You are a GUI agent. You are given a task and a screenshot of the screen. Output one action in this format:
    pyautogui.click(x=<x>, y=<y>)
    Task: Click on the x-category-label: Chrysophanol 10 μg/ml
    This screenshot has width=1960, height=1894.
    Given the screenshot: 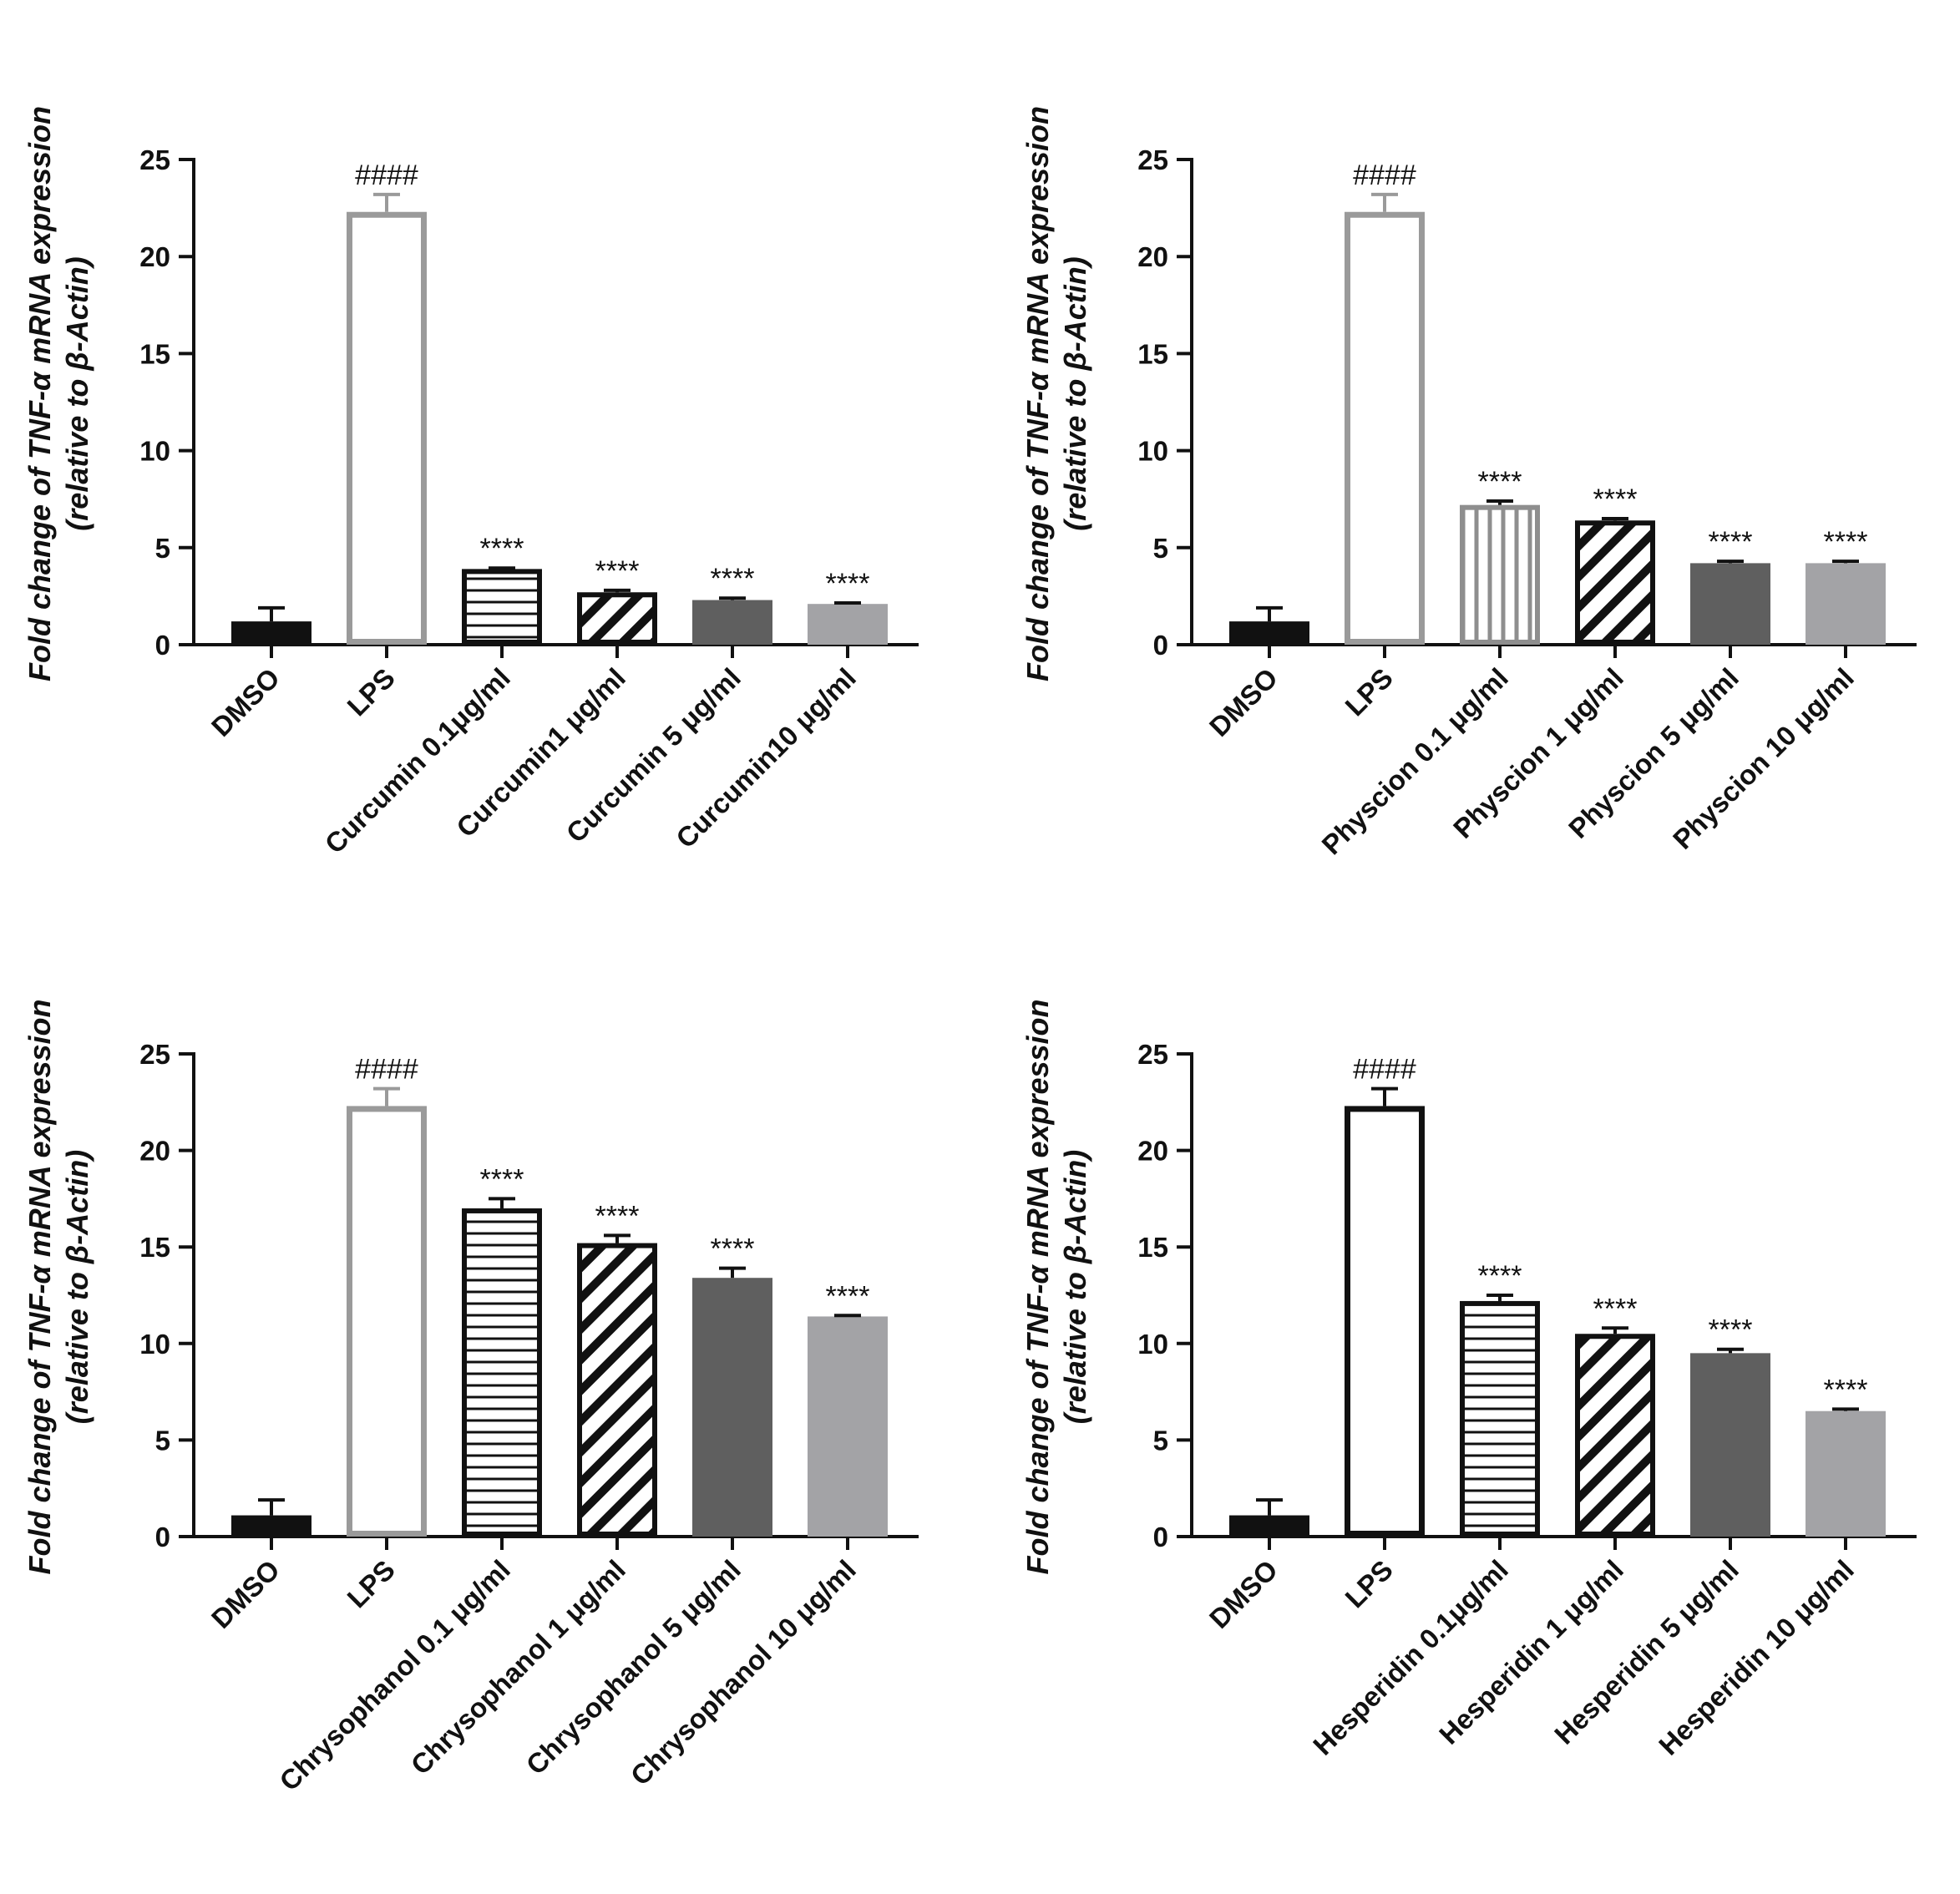 What is the action you would take?
    pyautogui.click(x=743, y=1672)
    